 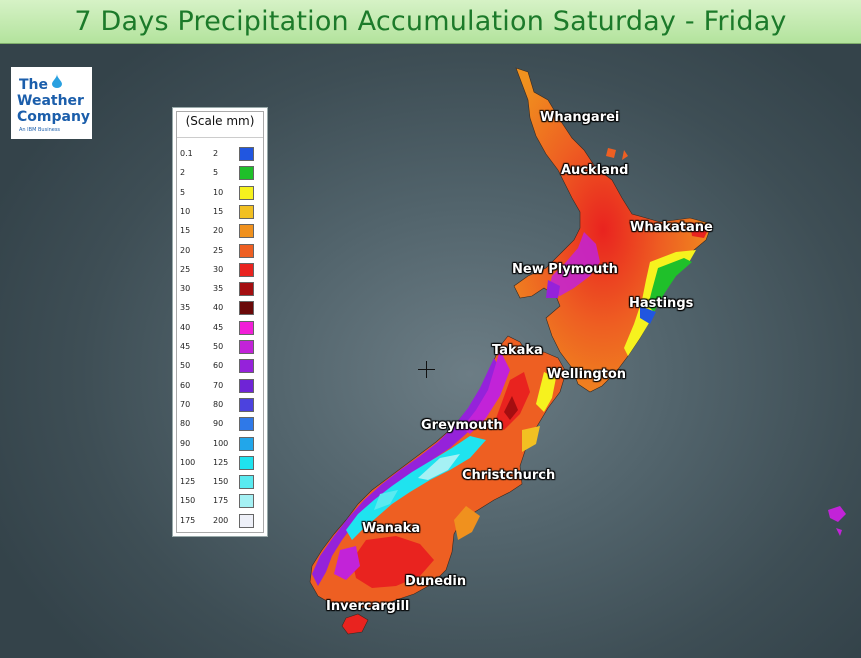 I want to click on legend-to-value: 40, so click(x=218, y=308).